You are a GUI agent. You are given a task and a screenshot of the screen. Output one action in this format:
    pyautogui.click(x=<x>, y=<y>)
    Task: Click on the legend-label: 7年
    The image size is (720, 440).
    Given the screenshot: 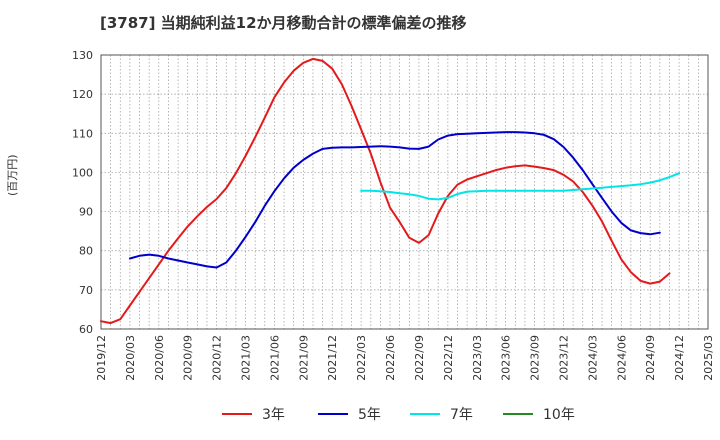 What is the action you would take?
    pyautogui.click(x=461, y=415)
    